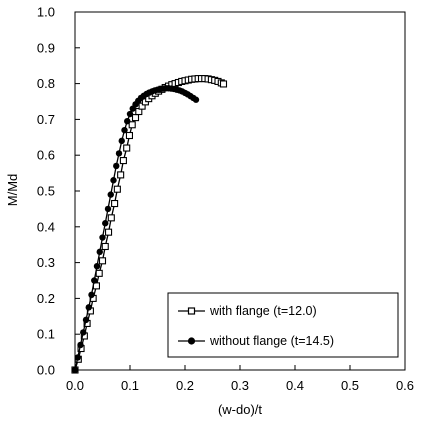 This screenshot has width=425, height=434. I want to click on legend-marker-open-square, so click(191, 311).